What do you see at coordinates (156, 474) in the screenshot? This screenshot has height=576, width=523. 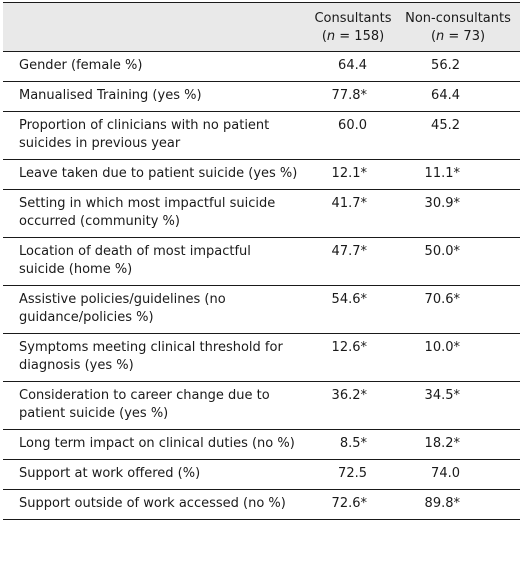 I see `row-label: Support at work offered (%)` at bounding box center [156, 474].